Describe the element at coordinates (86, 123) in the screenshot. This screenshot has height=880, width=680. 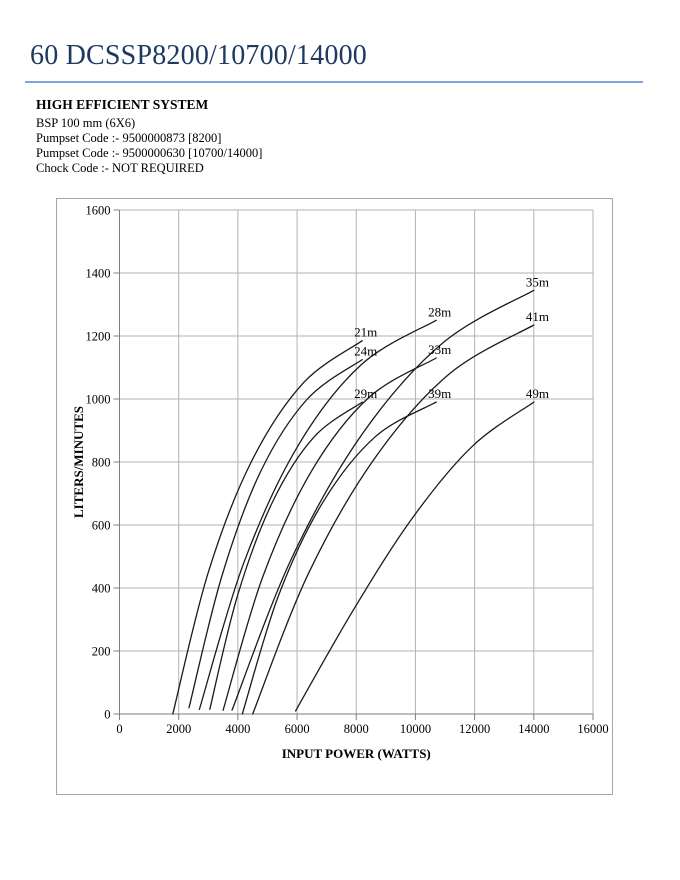
I see `info-line-bsp: BSP 100 mm (6X6)` at that location.